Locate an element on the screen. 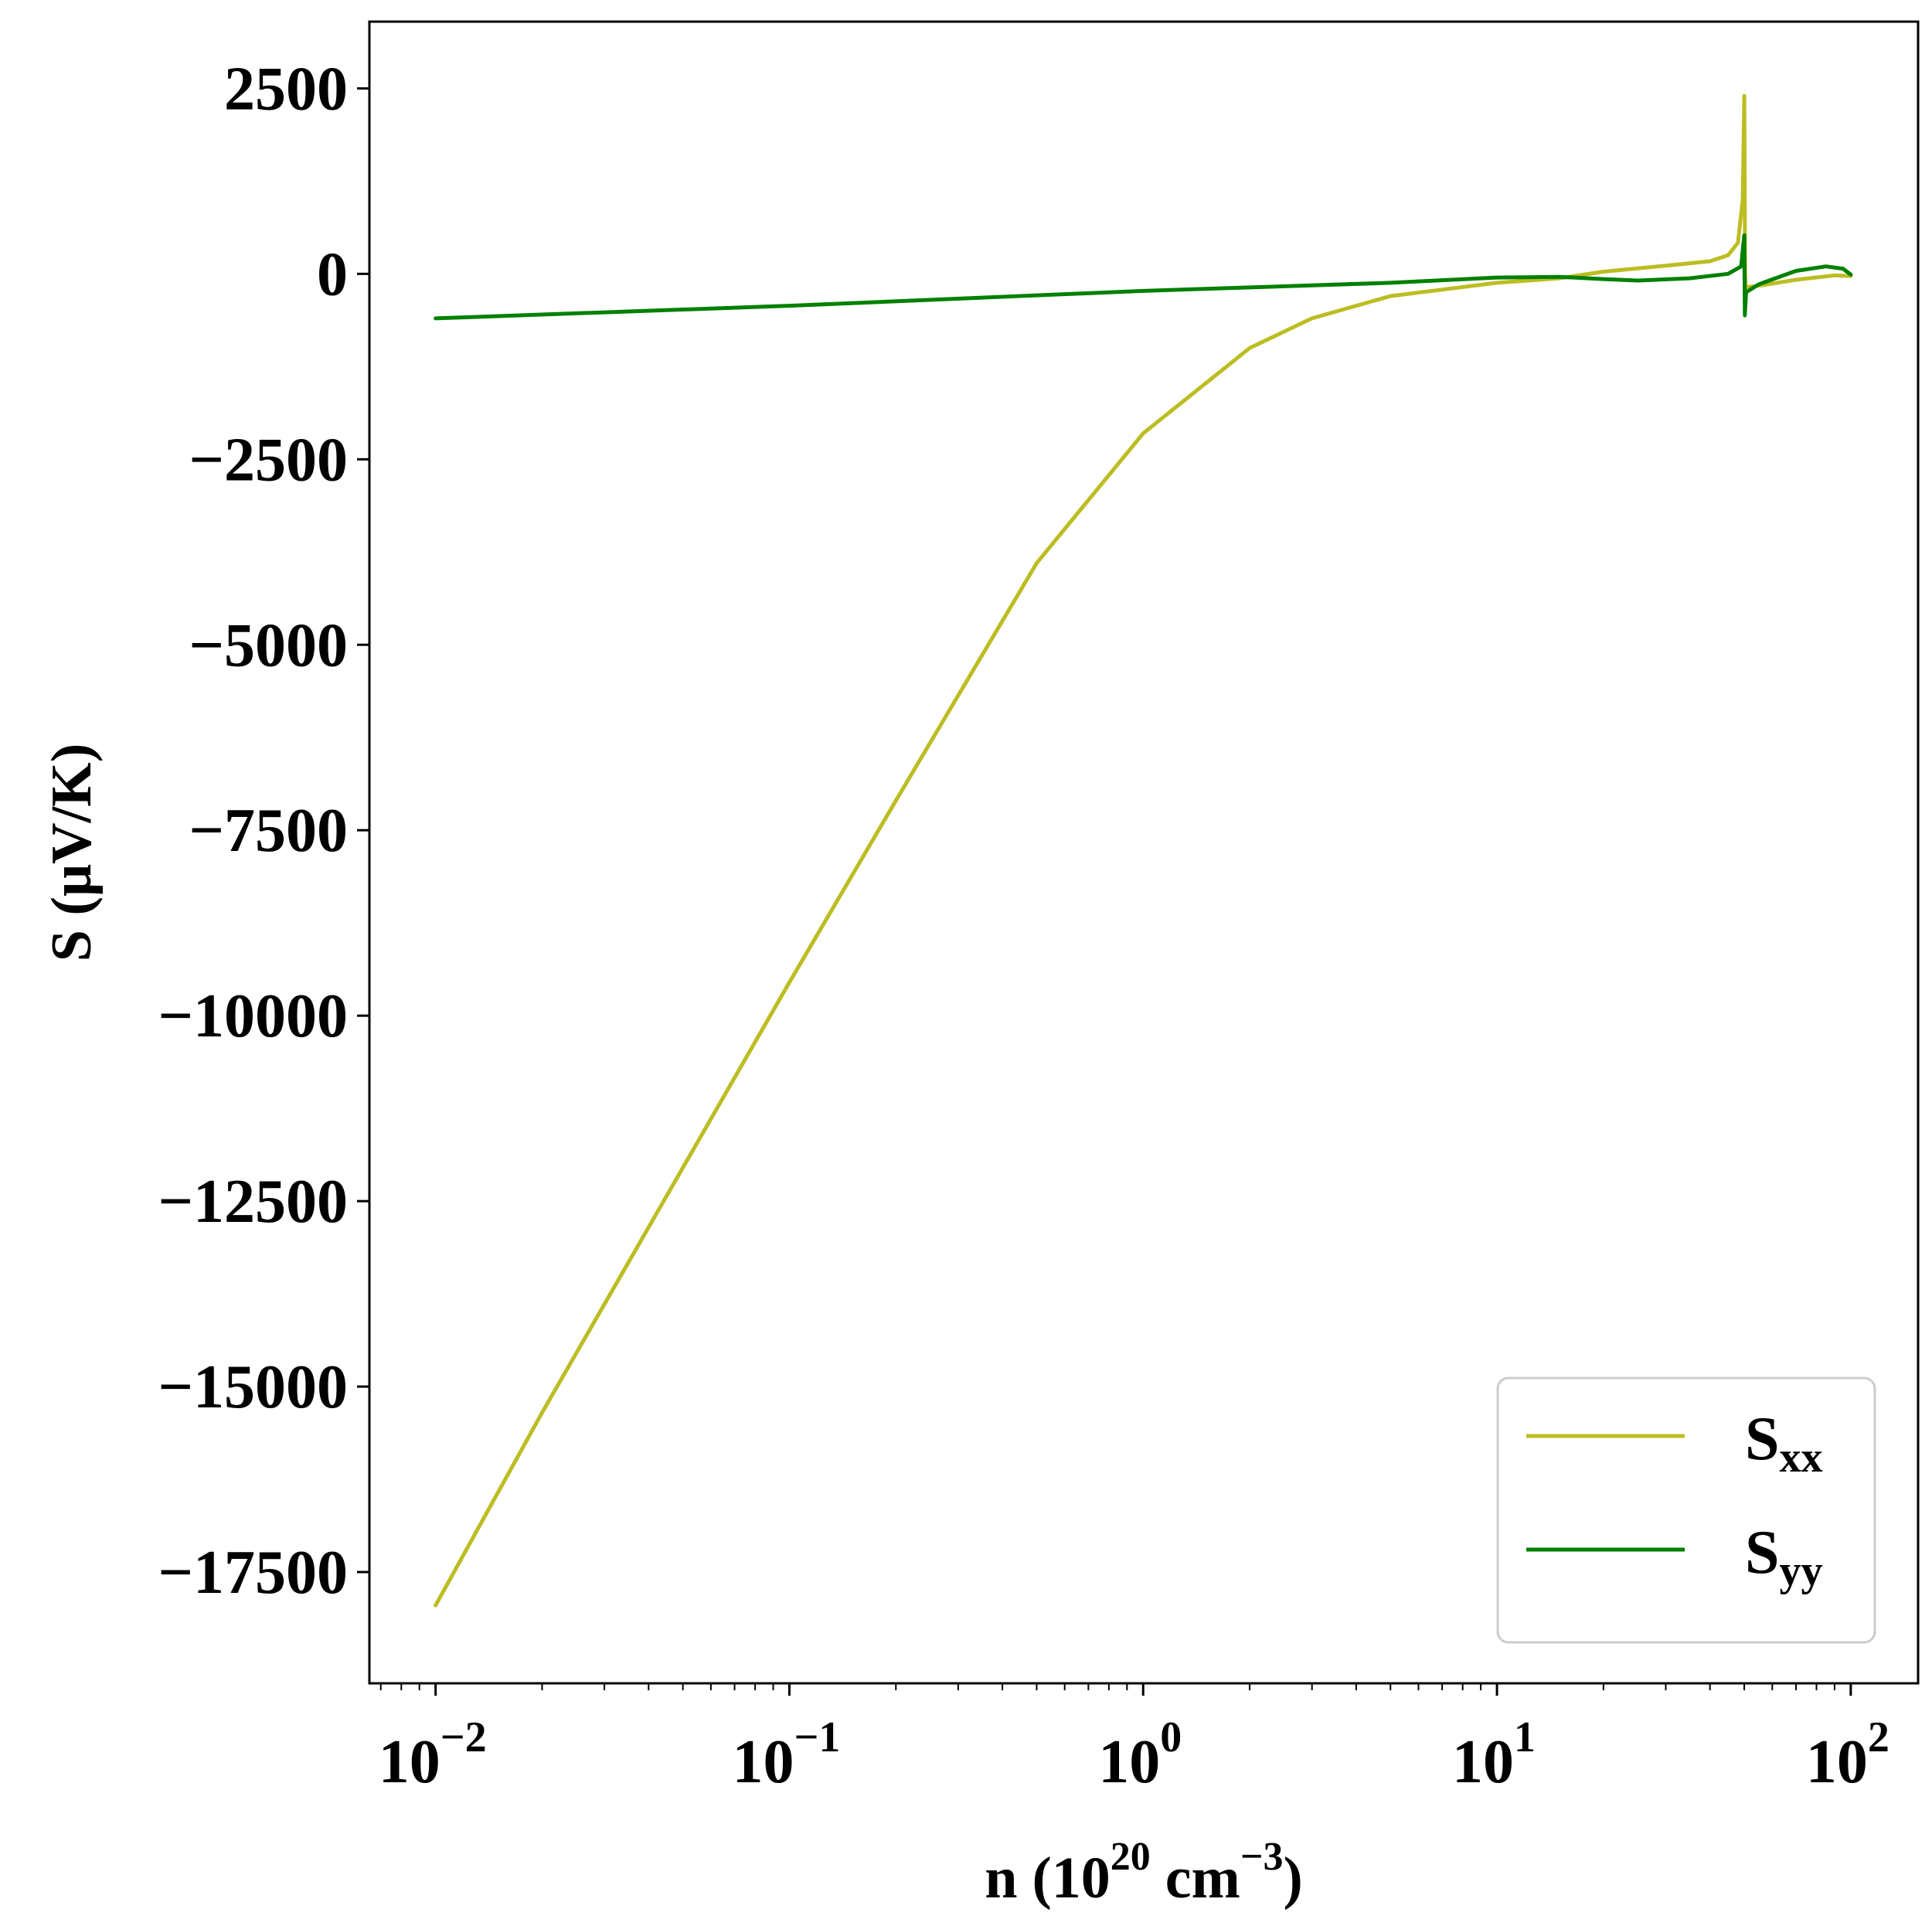 The image size is (1932, 1926). x-tick-label: 10¹ is located at coordinates (1494, 1754).